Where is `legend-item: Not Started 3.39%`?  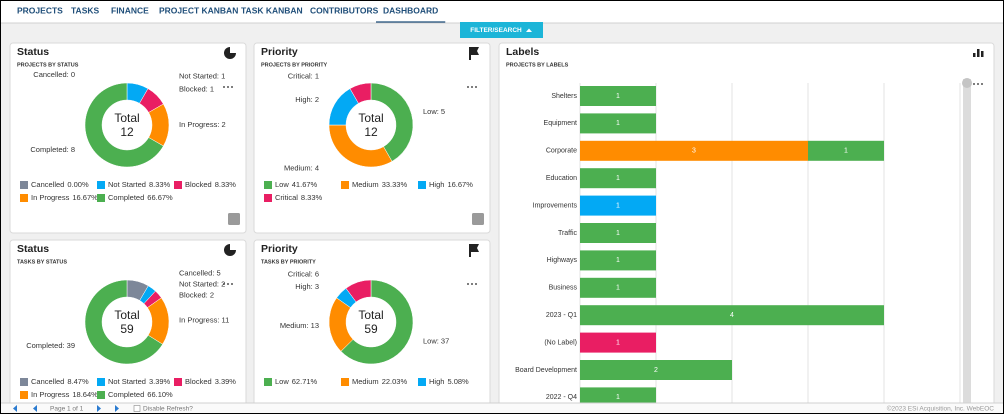
legend-item: Not Started 3.39% is located at coordinates (134, 381).